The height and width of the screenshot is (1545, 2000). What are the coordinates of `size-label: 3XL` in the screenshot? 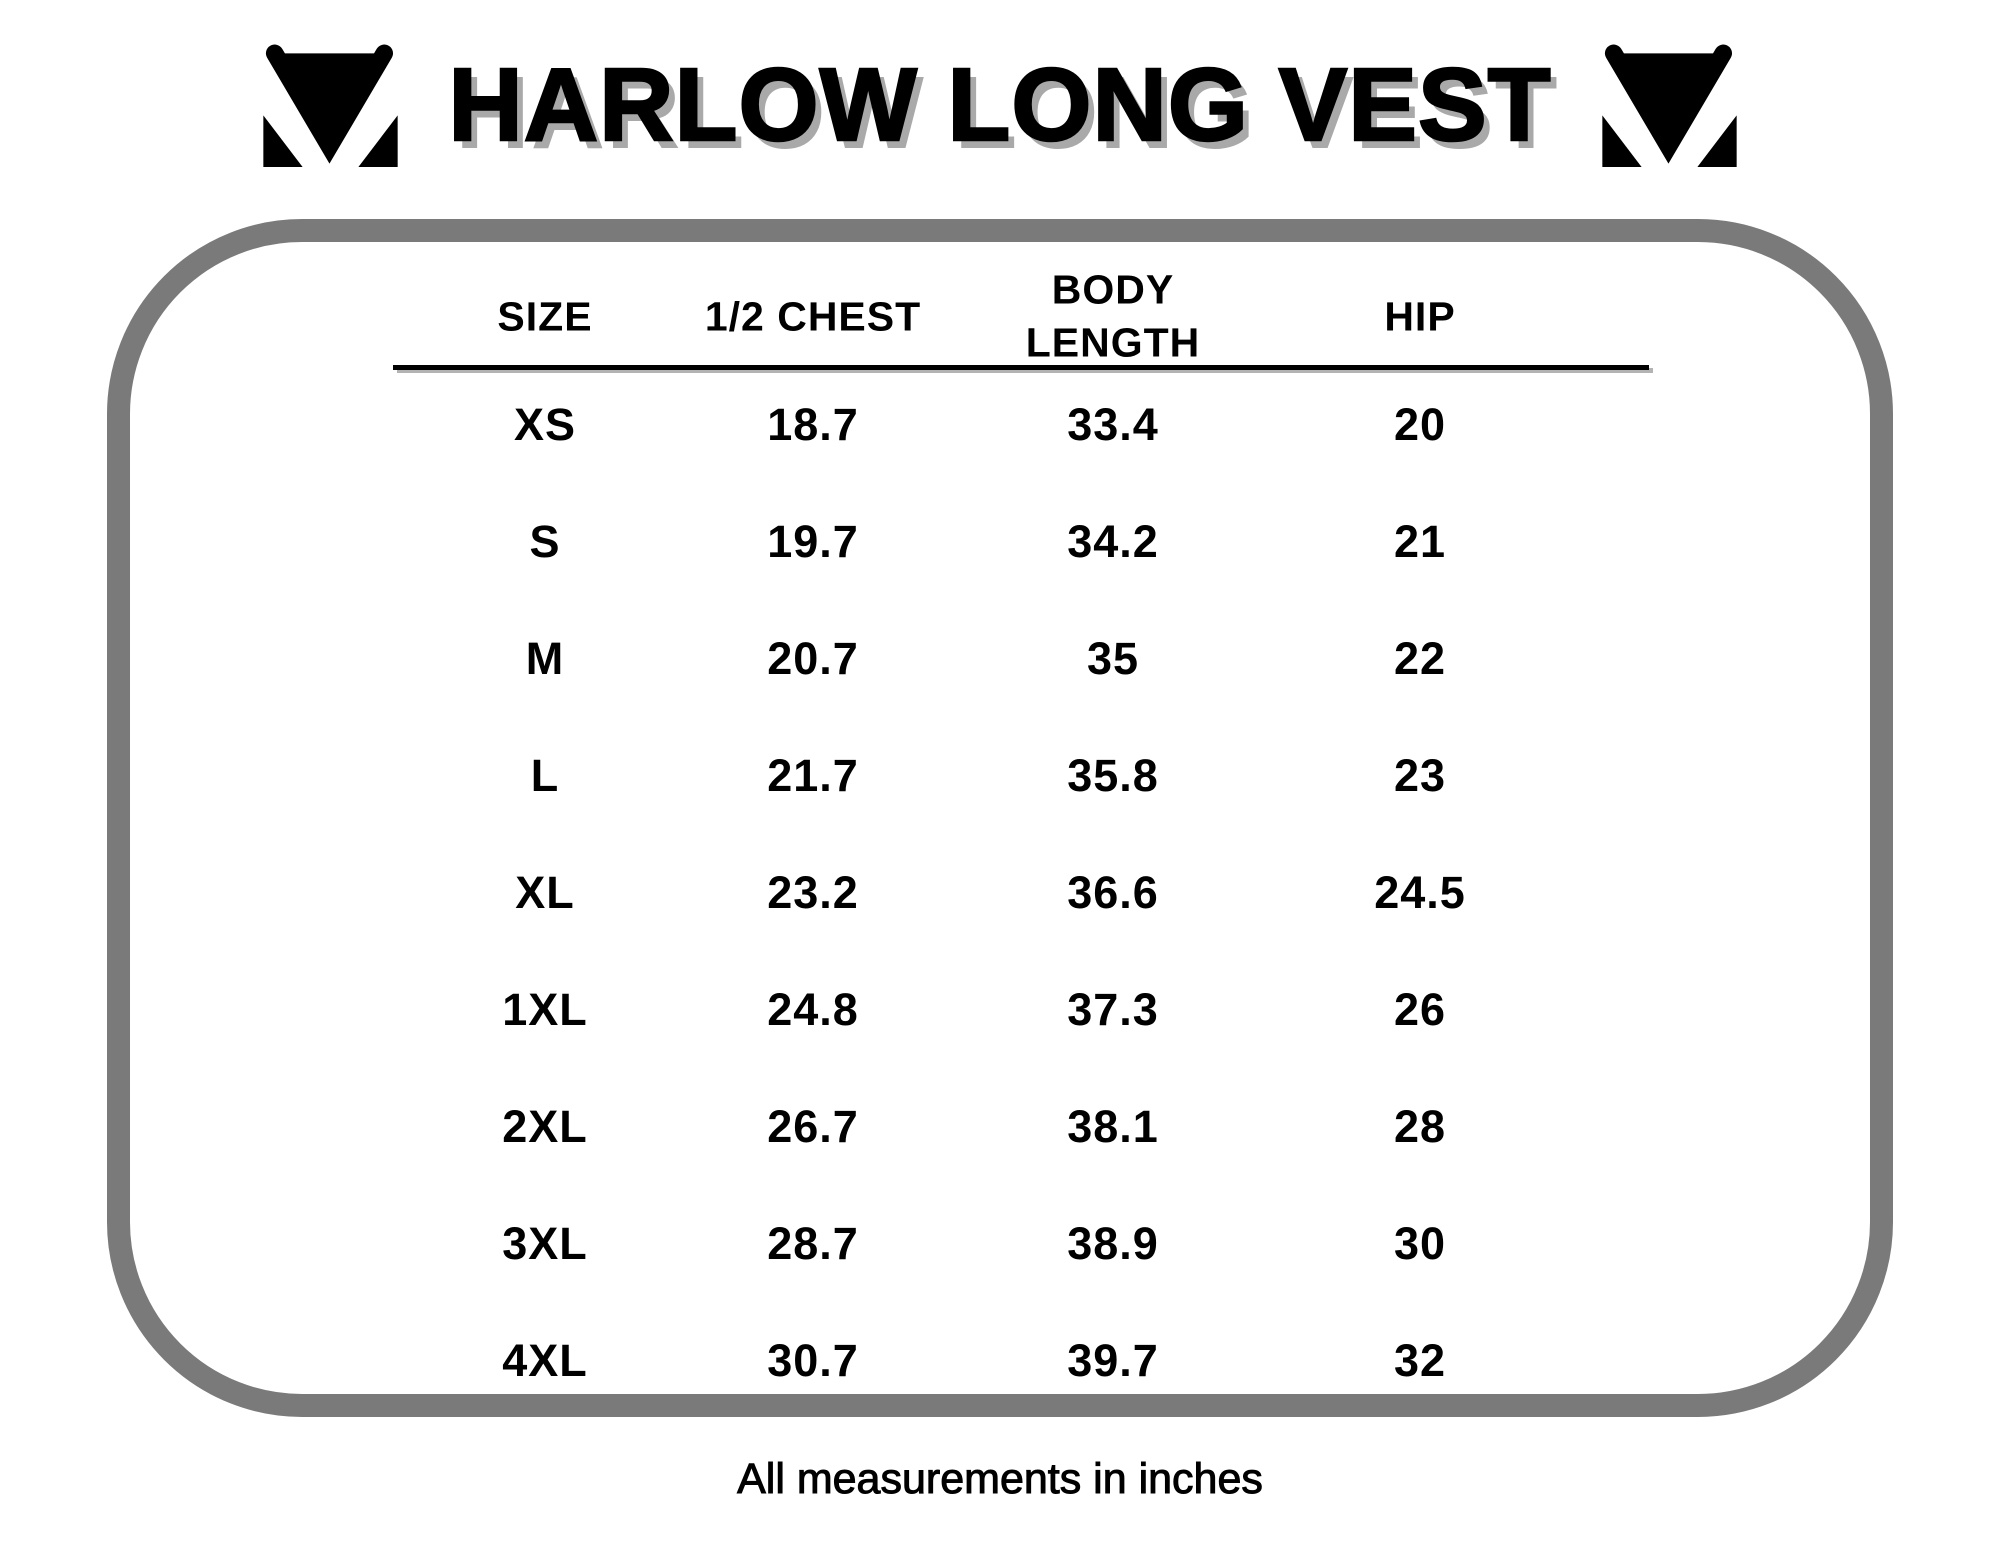 It's located at (545, 1243).